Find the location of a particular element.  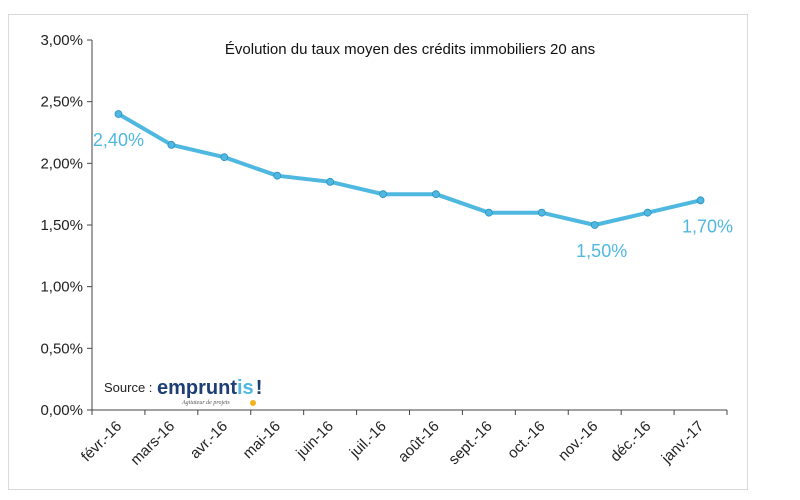

x-tick-label: nov.-16 is located at coordinates (578, 441).